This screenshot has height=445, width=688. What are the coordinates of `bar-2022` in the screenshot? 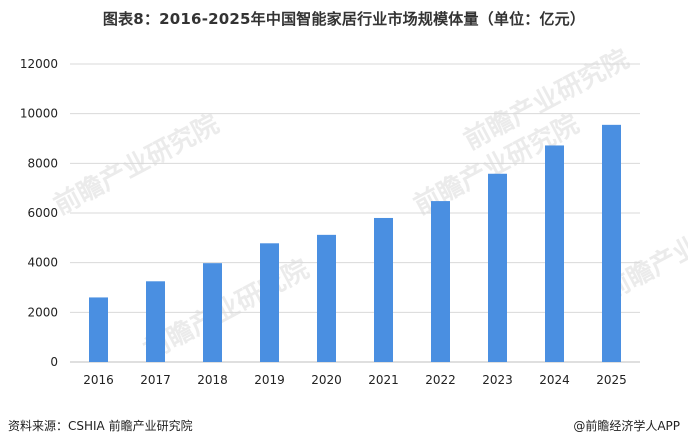 It's located at (440, 281).